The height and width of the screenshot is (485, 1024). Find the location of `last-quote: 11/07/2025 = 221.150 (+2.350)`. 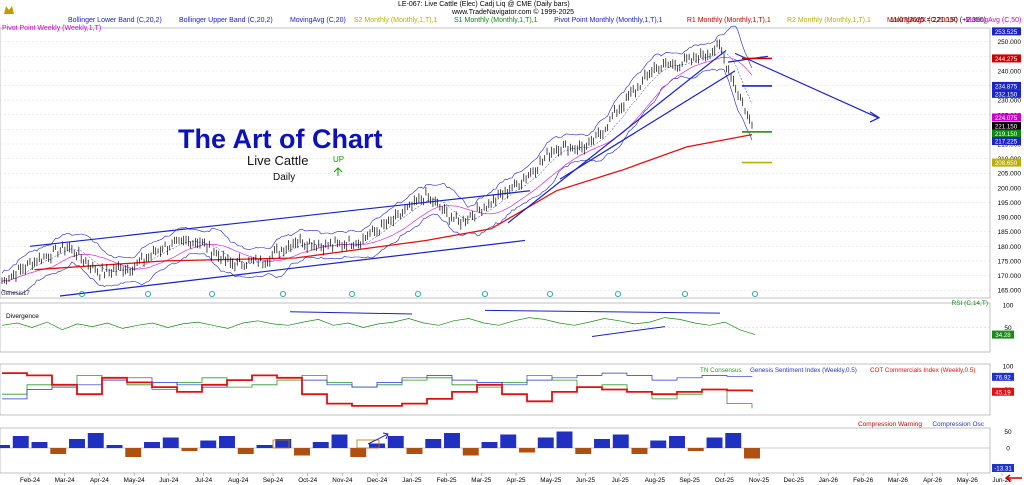

last-quote: 11/07/2025 = 221.150 (+2.350) is located at coordinates (938, 20).